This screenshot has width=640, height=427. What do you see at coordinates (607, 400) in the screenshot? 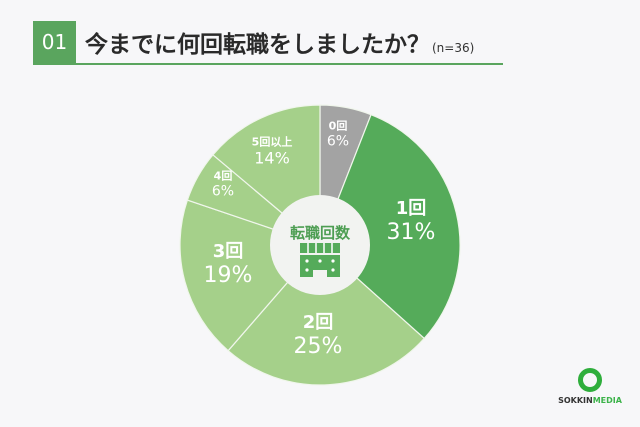
I see `logo-text-2: MEDIA` at bounding box center [607, 400].